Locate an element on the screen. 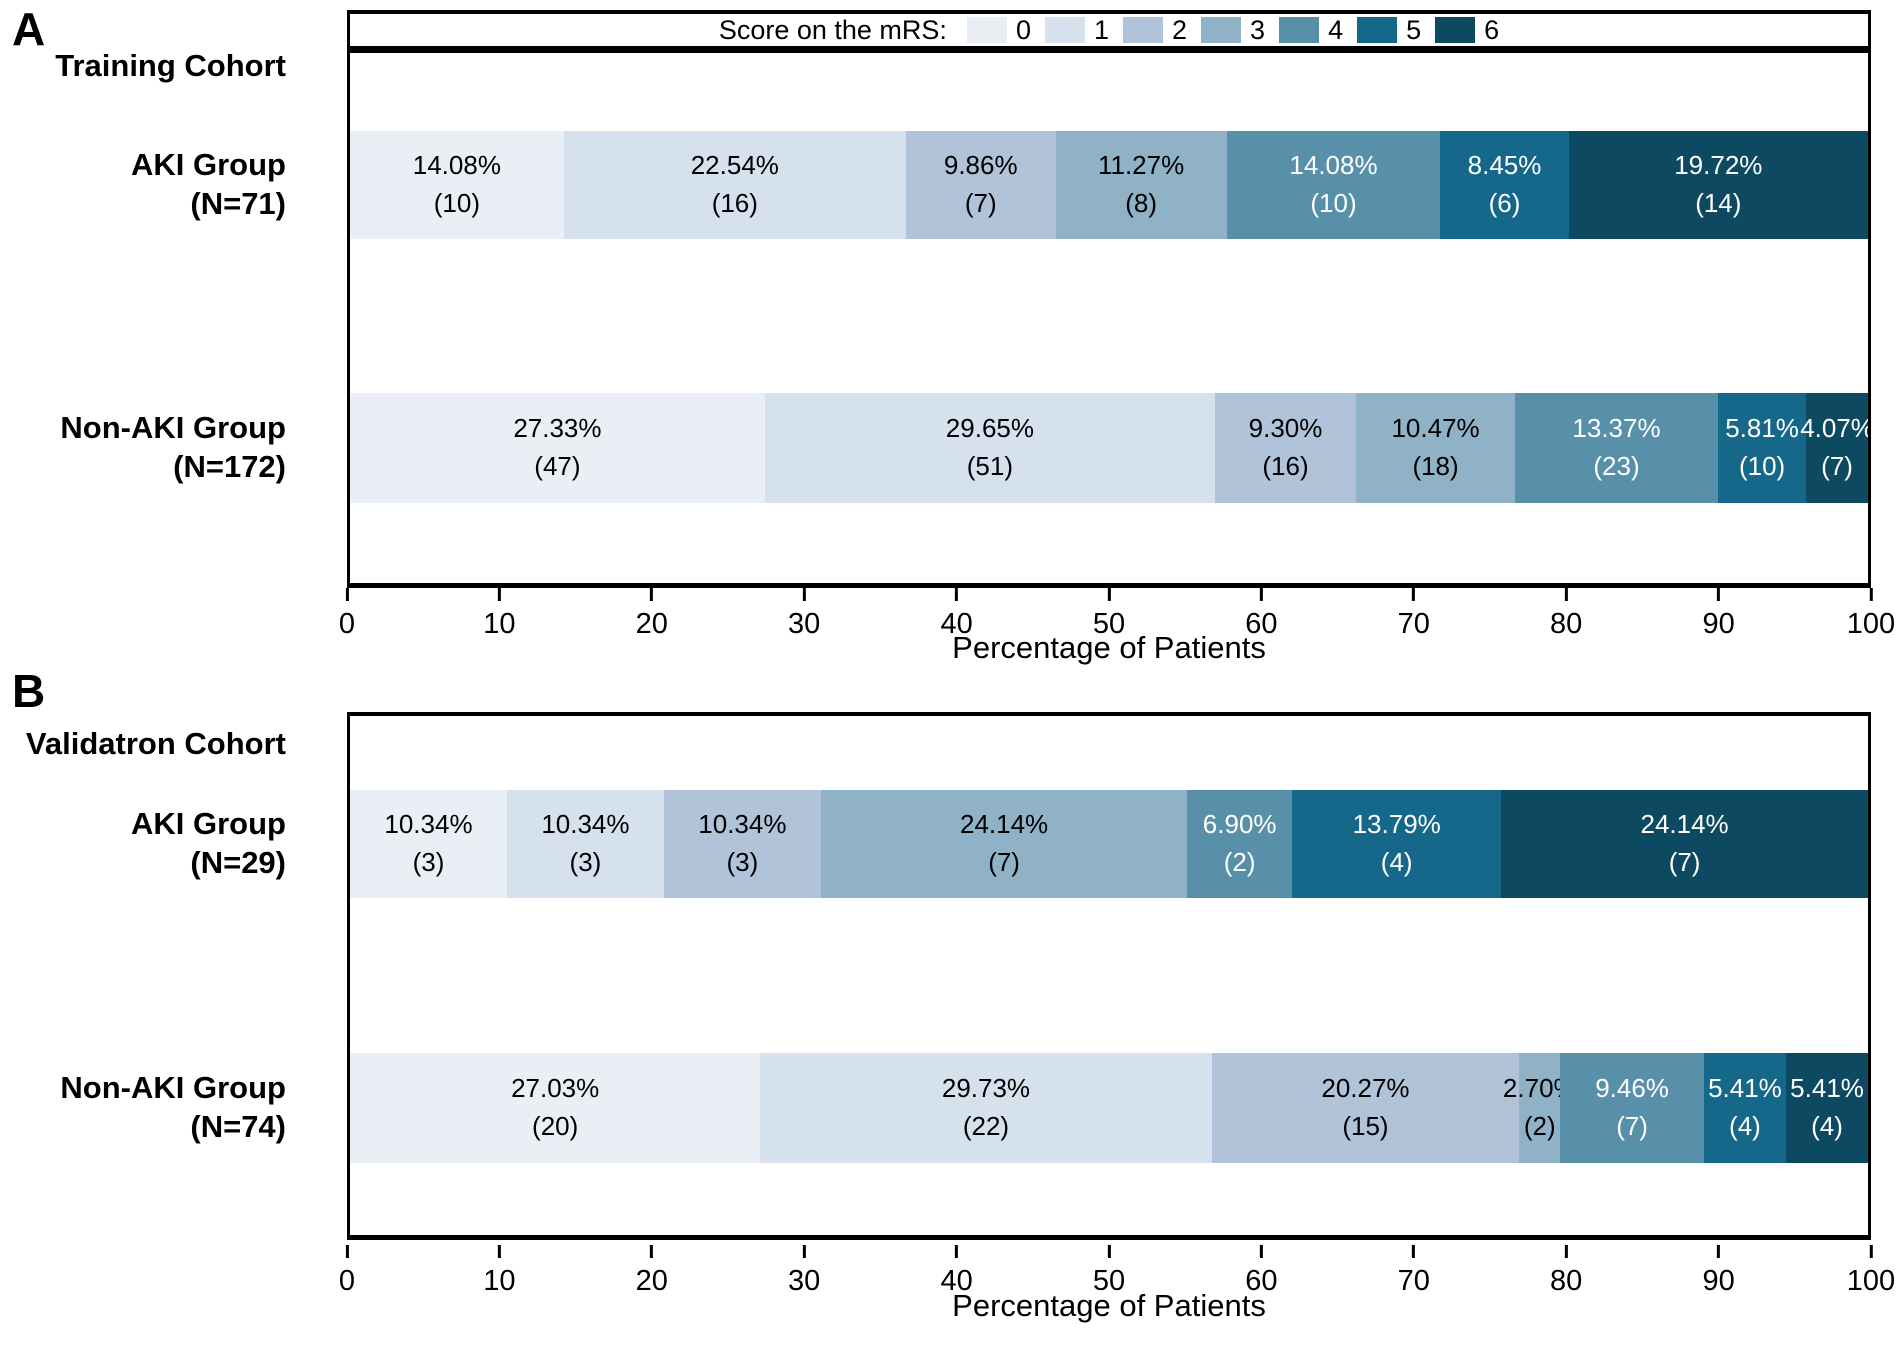 The height and width of the screenshot is (1346, 1902). legend-score-label: 0 is located at coordinates (1023, 29).